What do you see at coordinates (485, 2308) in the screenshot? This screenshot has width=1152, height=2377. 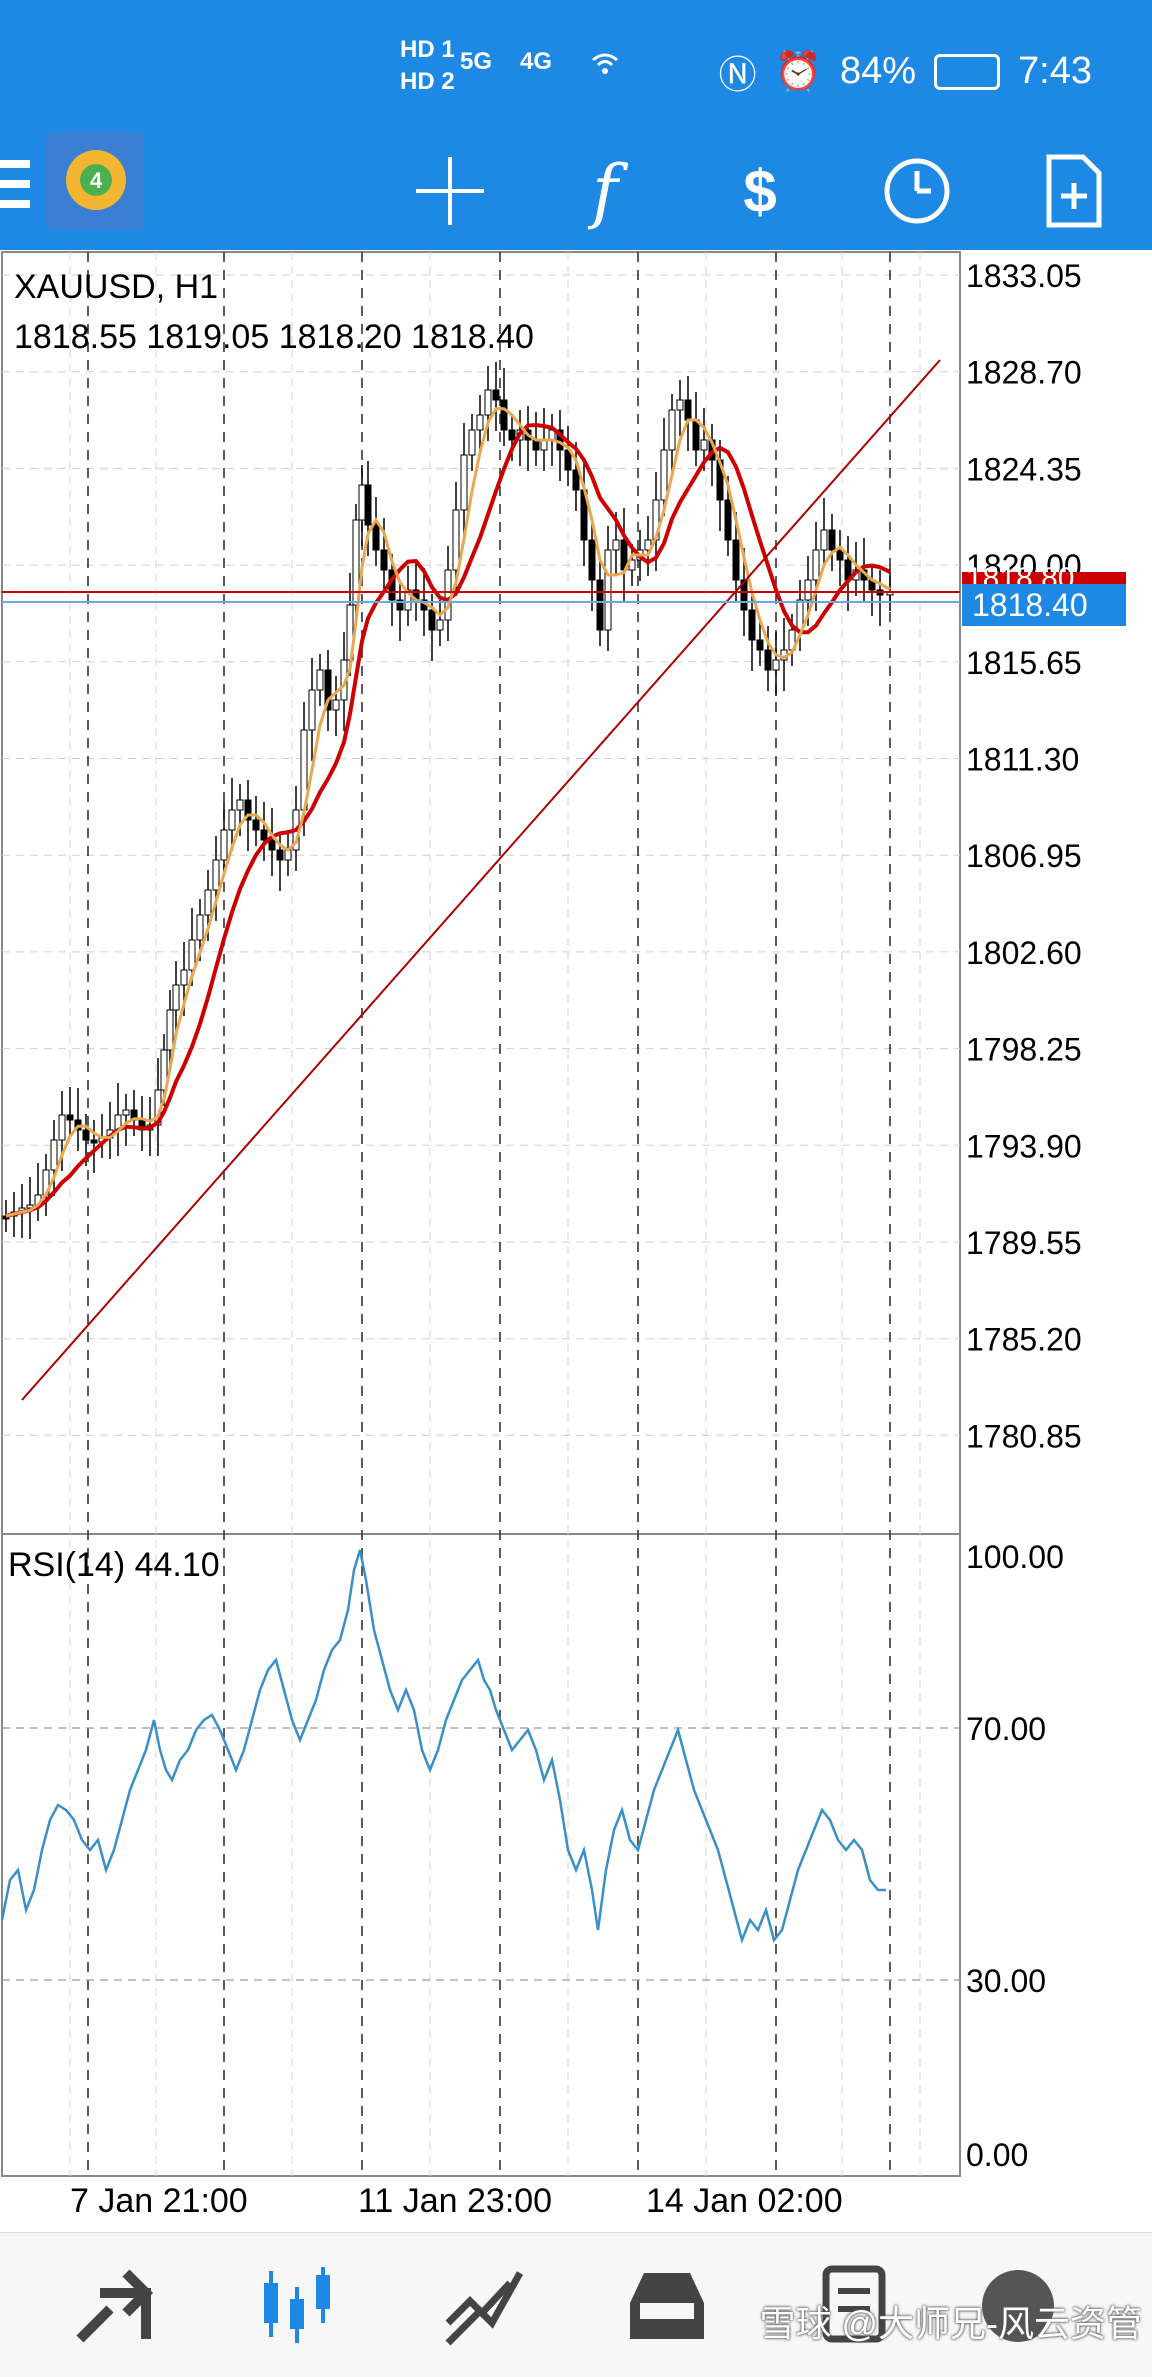 I see `trade-nav-icon` at bounding box center [485, 2308].